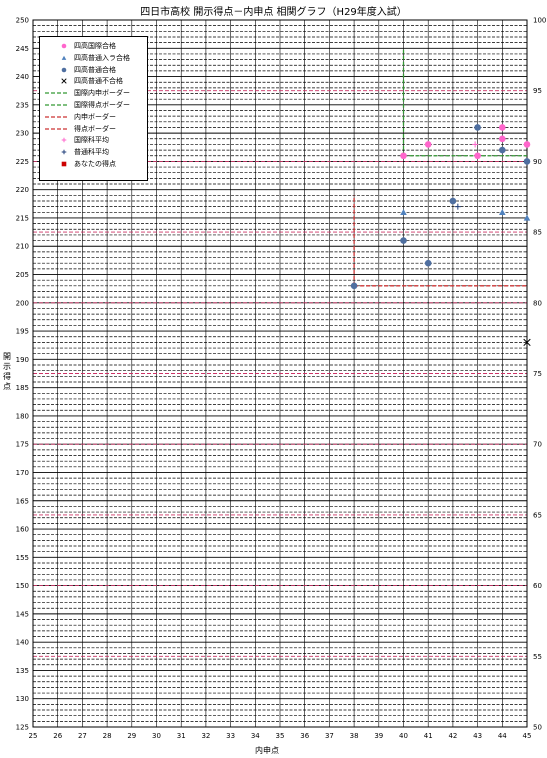  I want to click on x-tick-label: 43, so click(477, 736).